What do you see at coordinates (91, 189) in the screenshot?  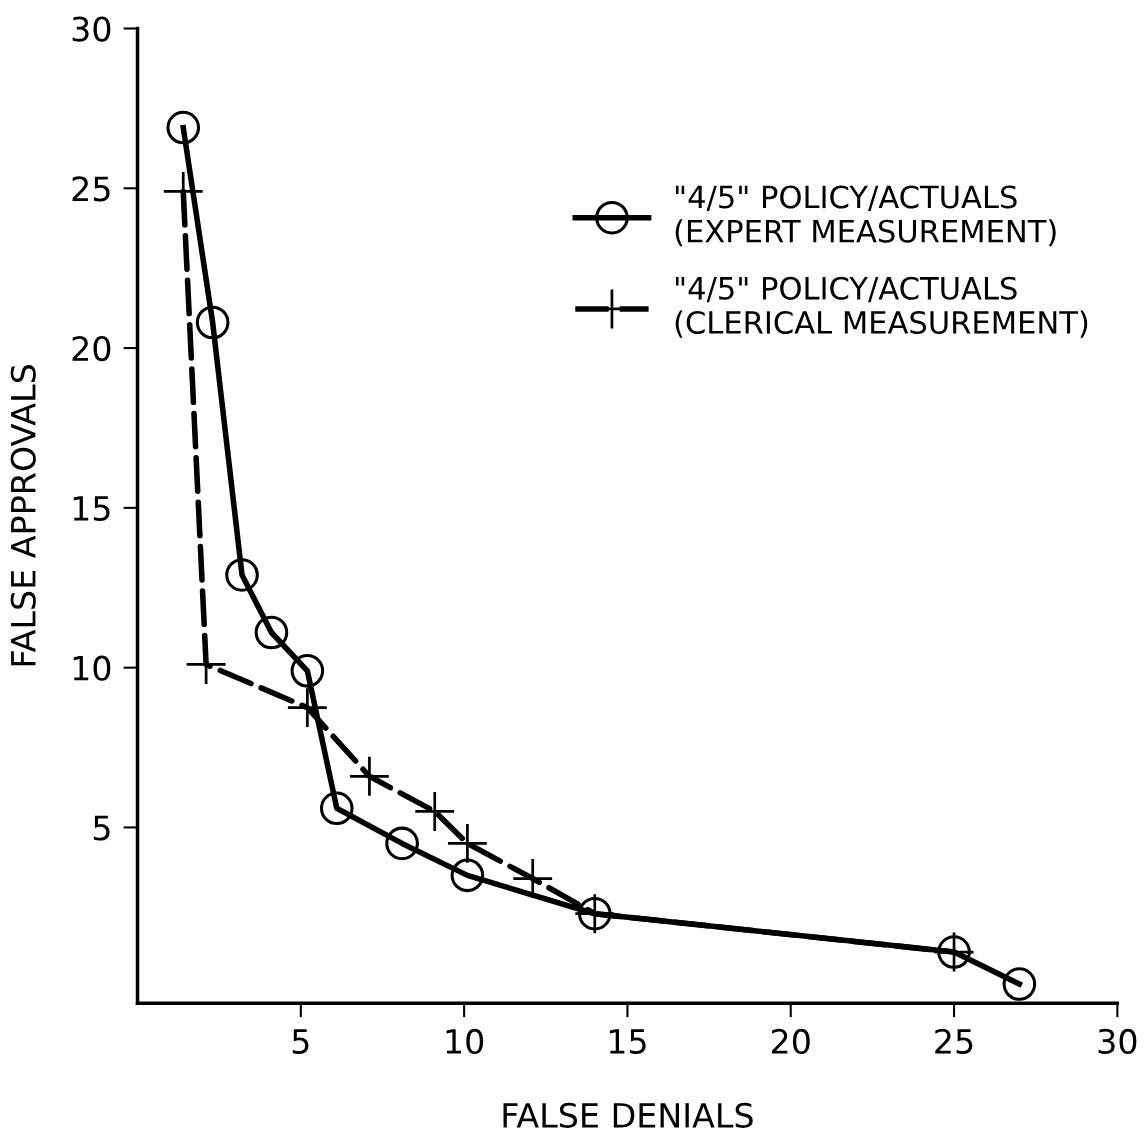 I see `y-tick-label: 25` at bounding box center [91, 189].